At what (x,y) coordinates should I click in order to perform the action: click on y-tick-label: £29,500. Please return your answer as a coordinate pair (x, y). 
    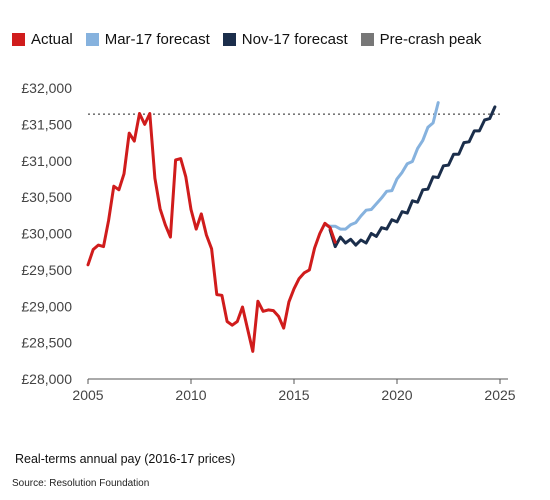
    Looking at the image, I should click on (46, 270).